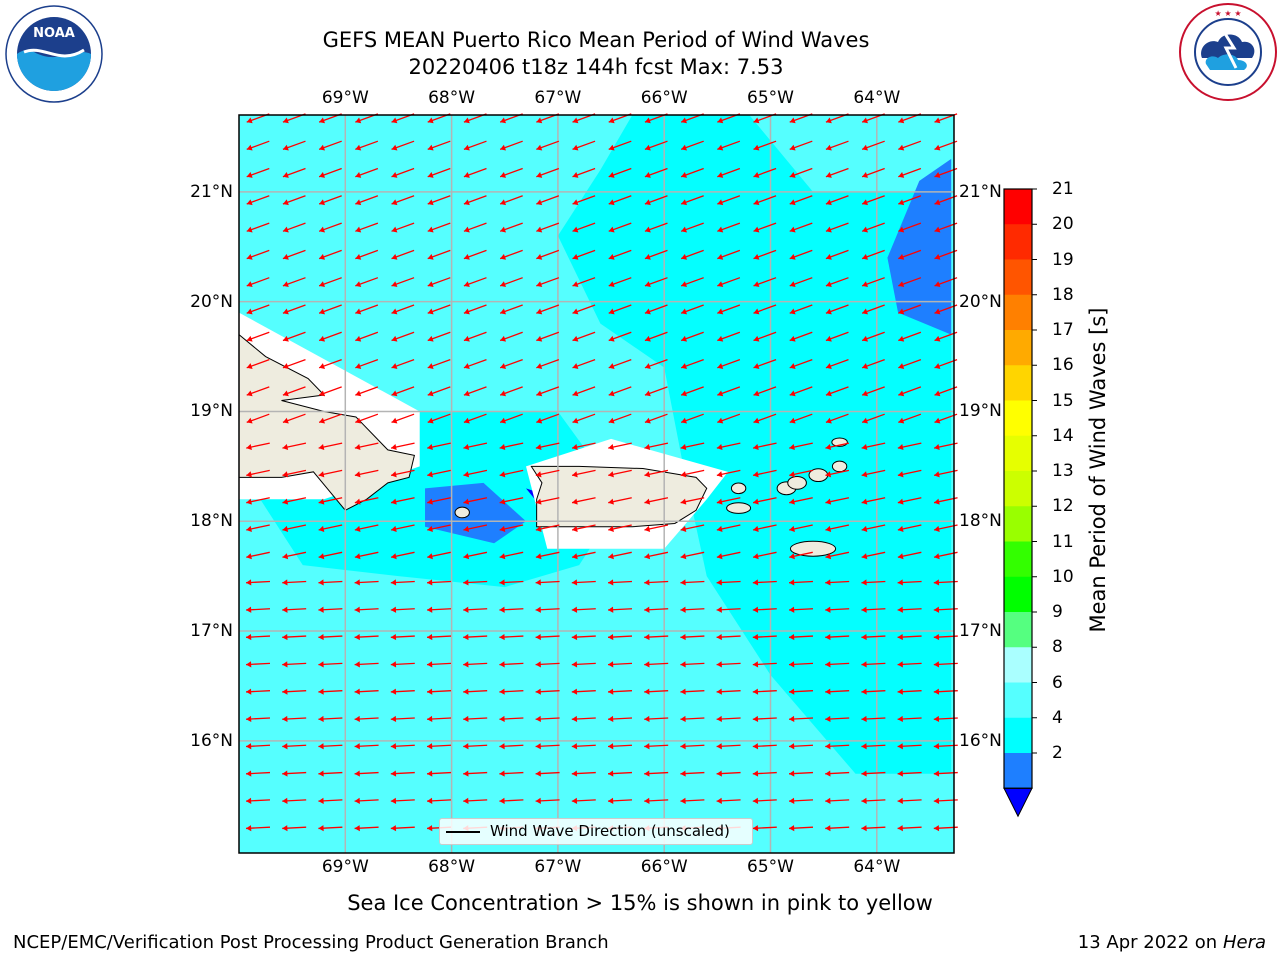  What do you see at coordinates (211, 631) in the screenshot?
I see `lat-tick-left: 17°N` at bounding box center [211, 631].